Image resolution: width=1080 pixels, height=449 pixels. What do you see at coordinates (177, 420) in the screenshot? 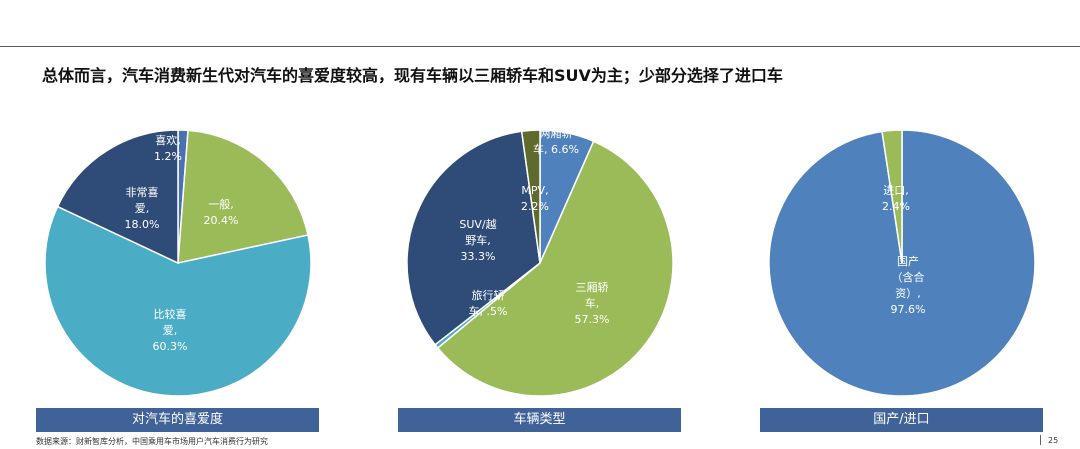
I see `pie-1-caption: 对汽车的喜爱度` at bounding box center [177, 420].